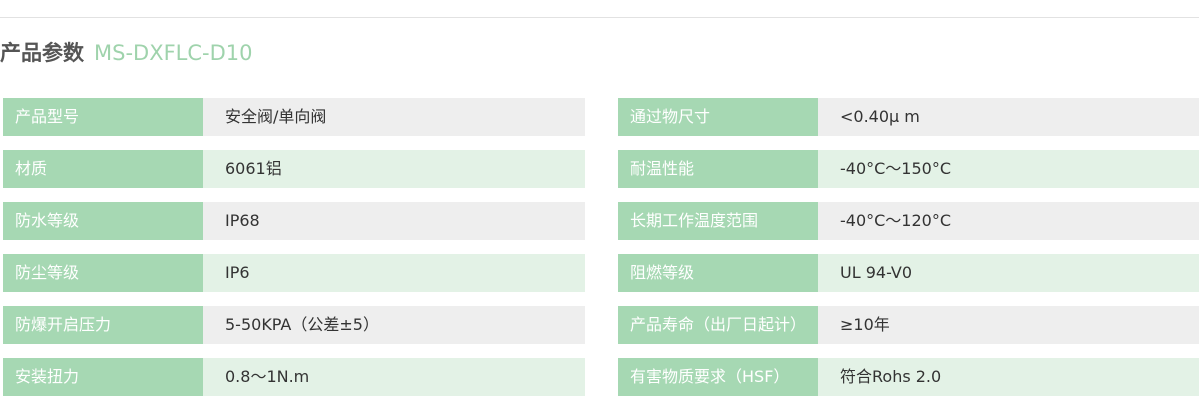 This screenshot has height=414, width=1199. What do you see at coordinates (394, 325) in the screenshot?
I see `spec-value: 5-50KPA（公差±5）` at bounding box center [394, 325].